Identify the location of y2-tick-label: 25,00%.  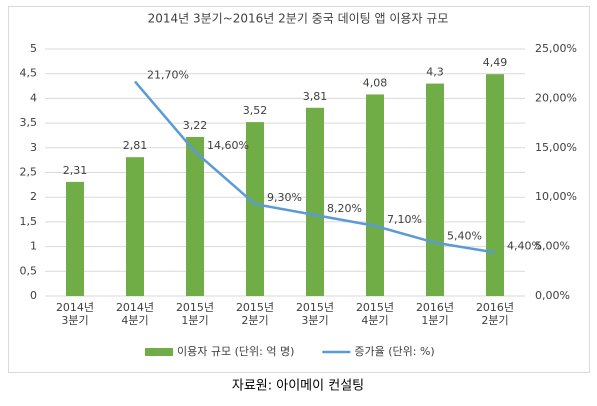
(556, 48).